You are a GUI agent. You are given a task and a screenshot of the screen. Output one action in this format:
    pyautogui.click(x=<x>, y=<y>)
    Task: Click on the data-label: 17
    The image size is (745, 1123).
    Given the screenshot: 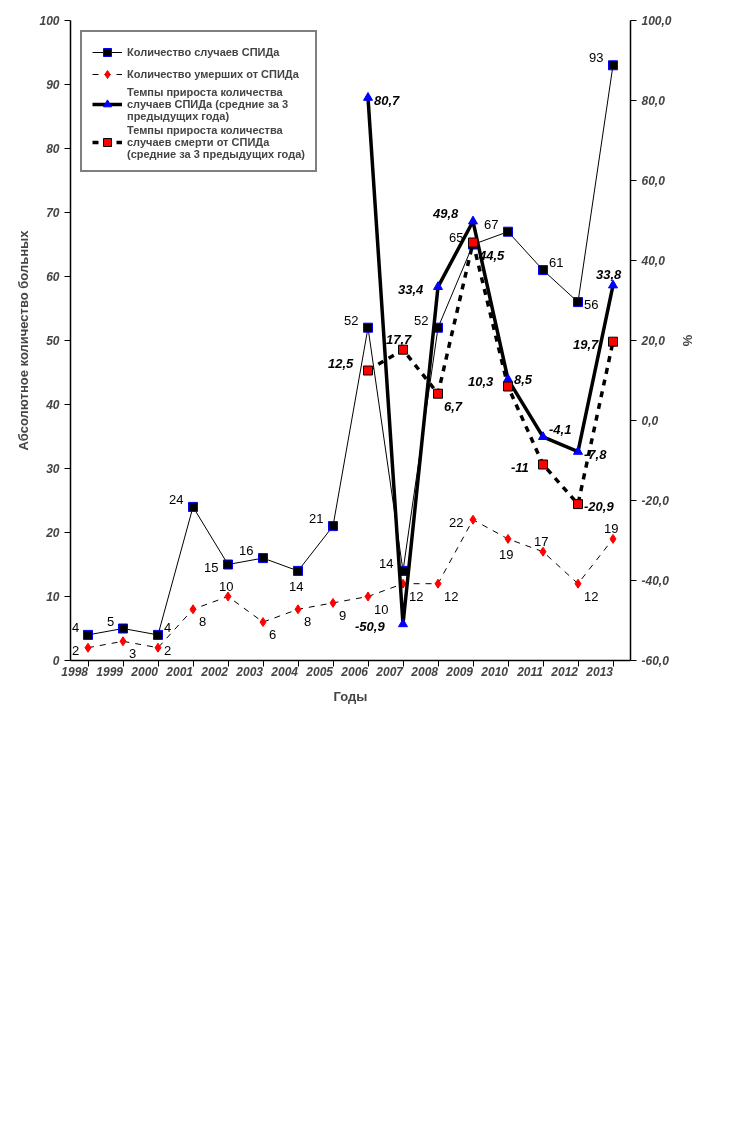 What is the action you would take?
    pyautogui.click(x=541, y=541)
    